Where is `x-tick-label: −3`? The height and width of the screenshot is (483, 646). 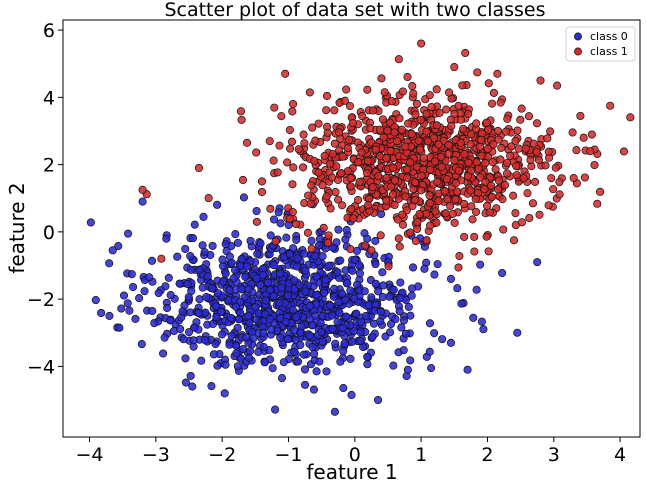 x-tick-label: −3 is located at coordinates (156, 455).